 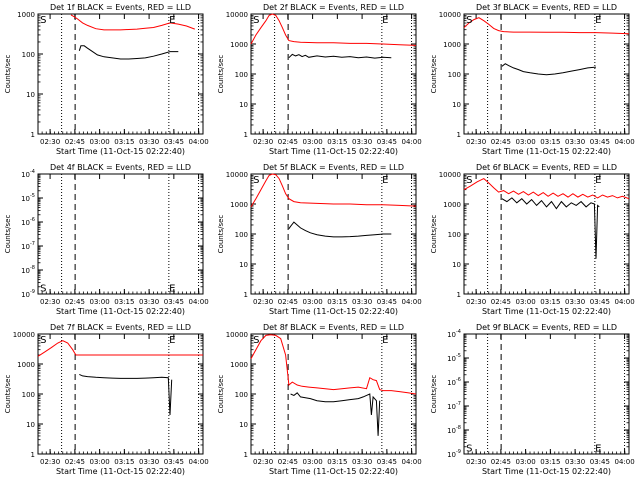 What do you see at coordinates (120, 7) in the screenshot?
I see `chart-title: Det 1f BLACK = Events, RED = LLD` at bounding box center [120, 7].